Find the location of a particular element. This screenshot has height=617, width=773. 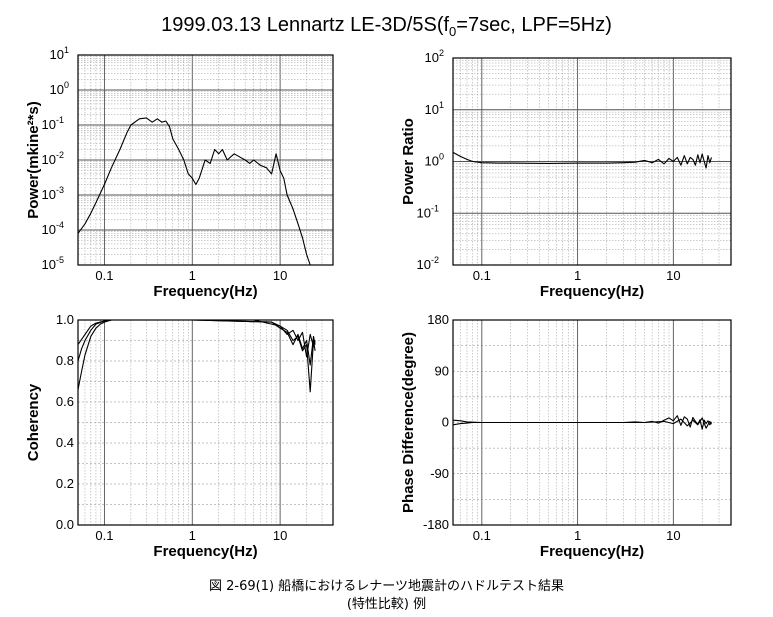

y-tick-label: -180 is located at coordinates (436, 524).